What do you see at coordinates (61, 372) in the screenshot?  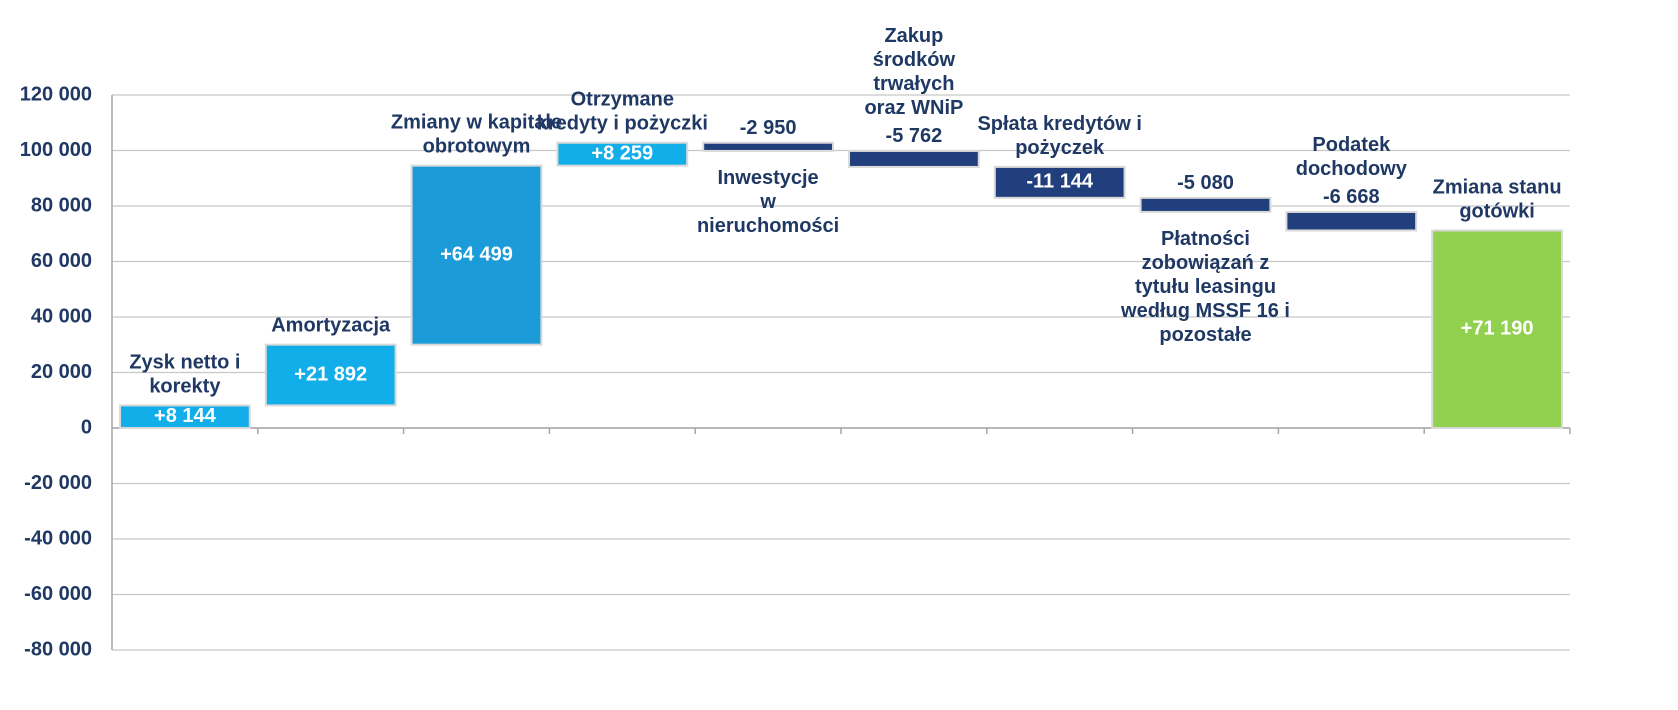 I see `y-tick-label: 20 000` at bounding box center [61, 372].